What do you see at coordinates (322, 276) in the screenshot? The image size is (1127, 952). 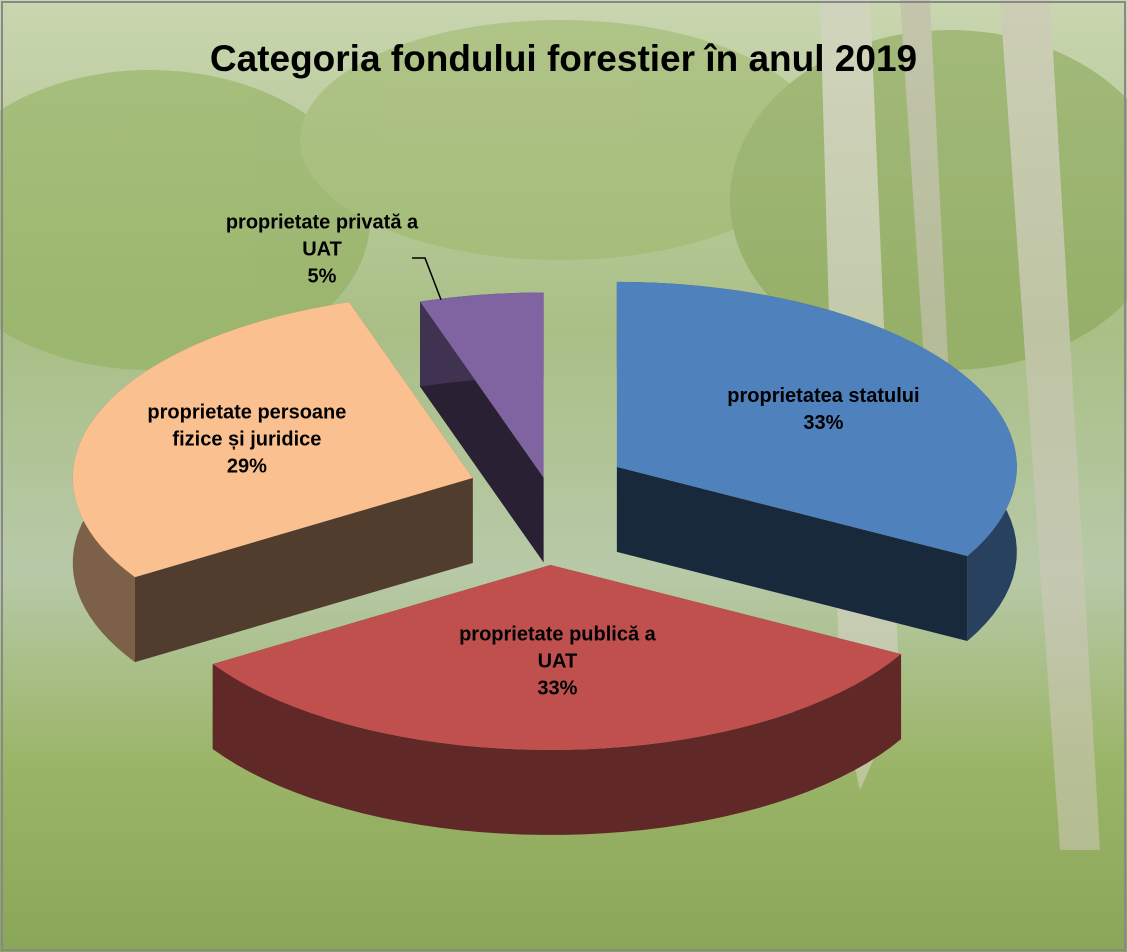 I see `value-label: 5%` at bounding box center [322, 276].